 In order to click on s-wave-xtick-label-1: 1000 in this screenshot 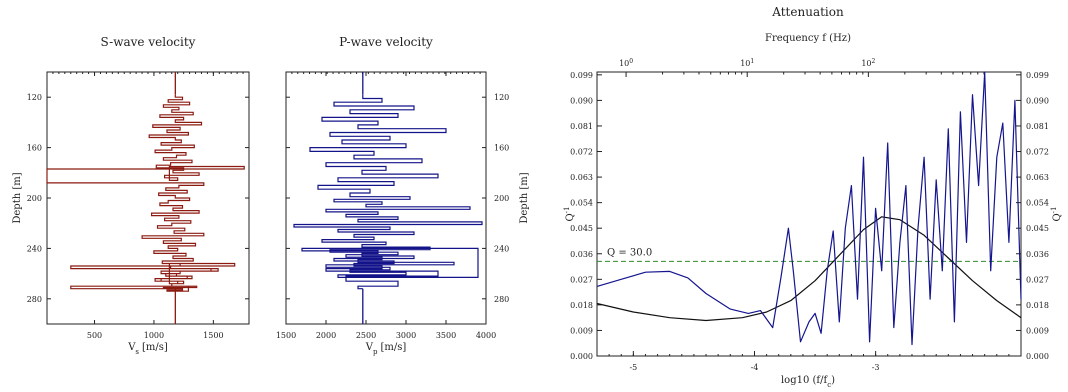, I will do `click(154, 335)`.